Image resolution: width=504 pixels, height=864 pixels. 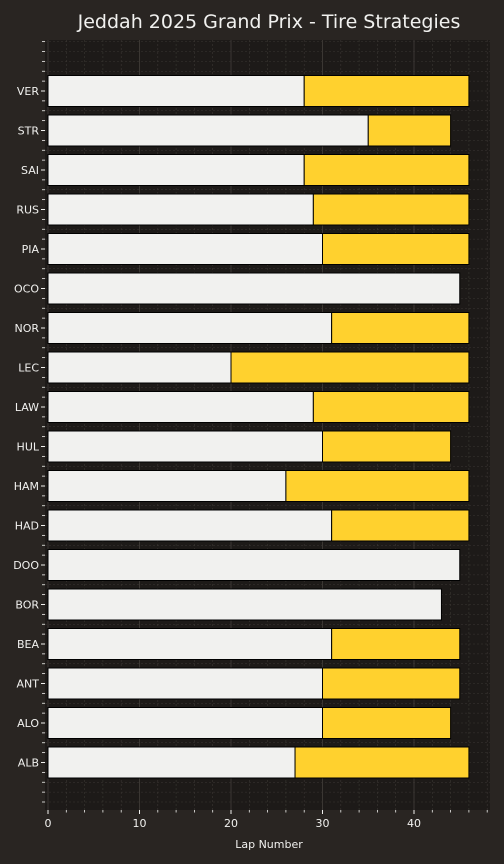 What do you see at coordinates (140, 823) in the screenshot?
I see `x-tick-label-10: 10` at bounding box center [140, 823].